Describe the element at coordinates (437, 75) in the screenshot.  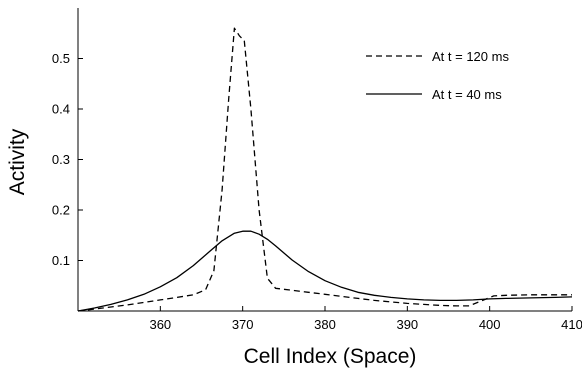
I see `legend: At t = 120 ms At t = 40 ms` at that location.